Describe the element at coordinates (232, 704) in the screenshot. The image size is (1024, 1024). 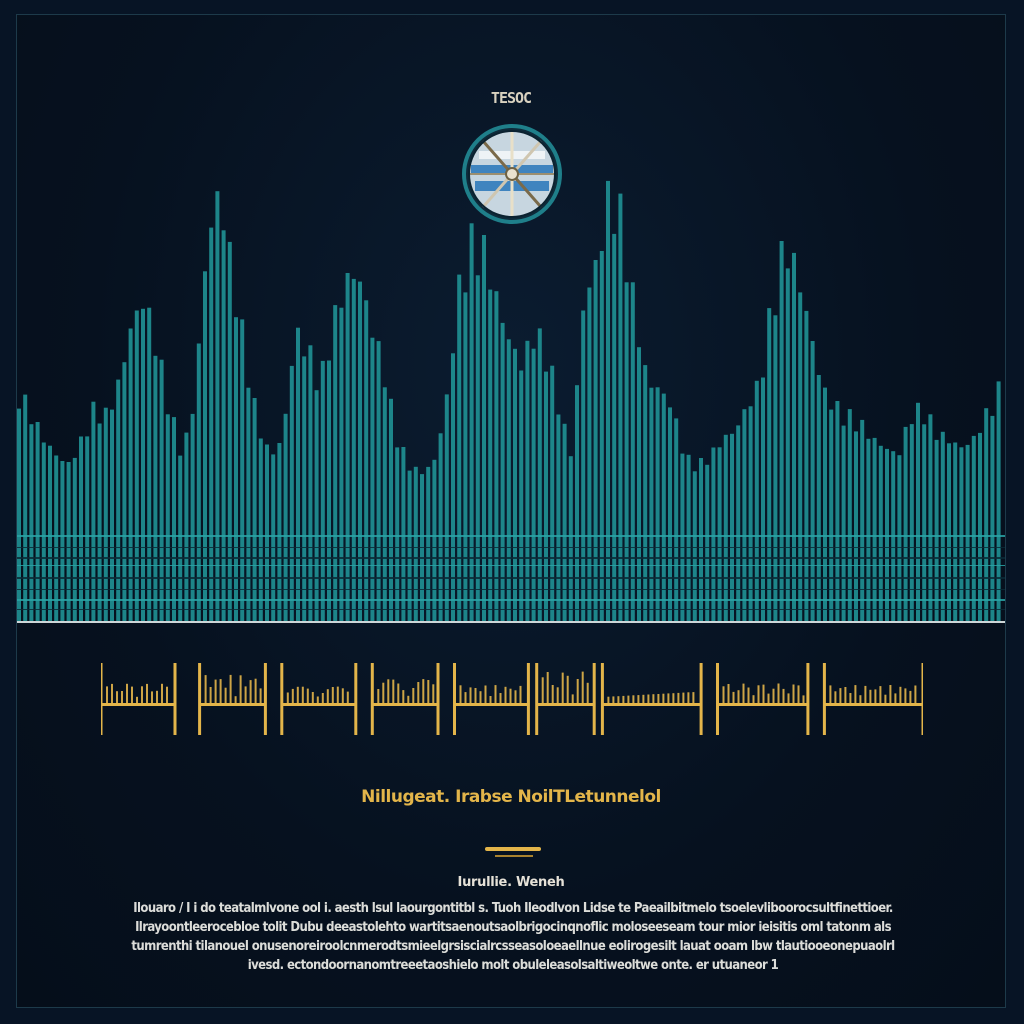
I see `gold-strip-baseline` at that location.